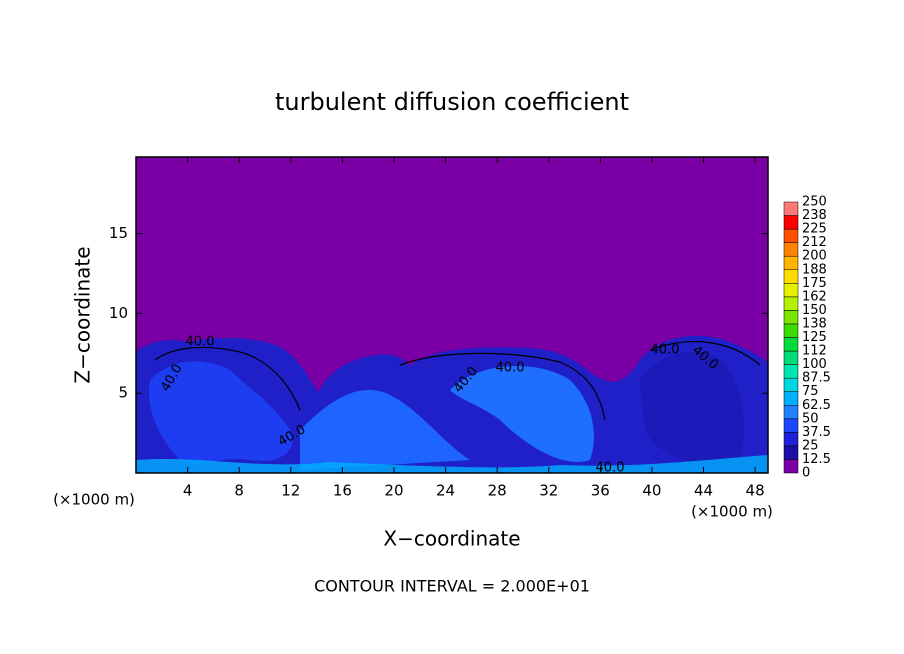  I want to click on colorbar-label: 37.5, so click(816, 432).